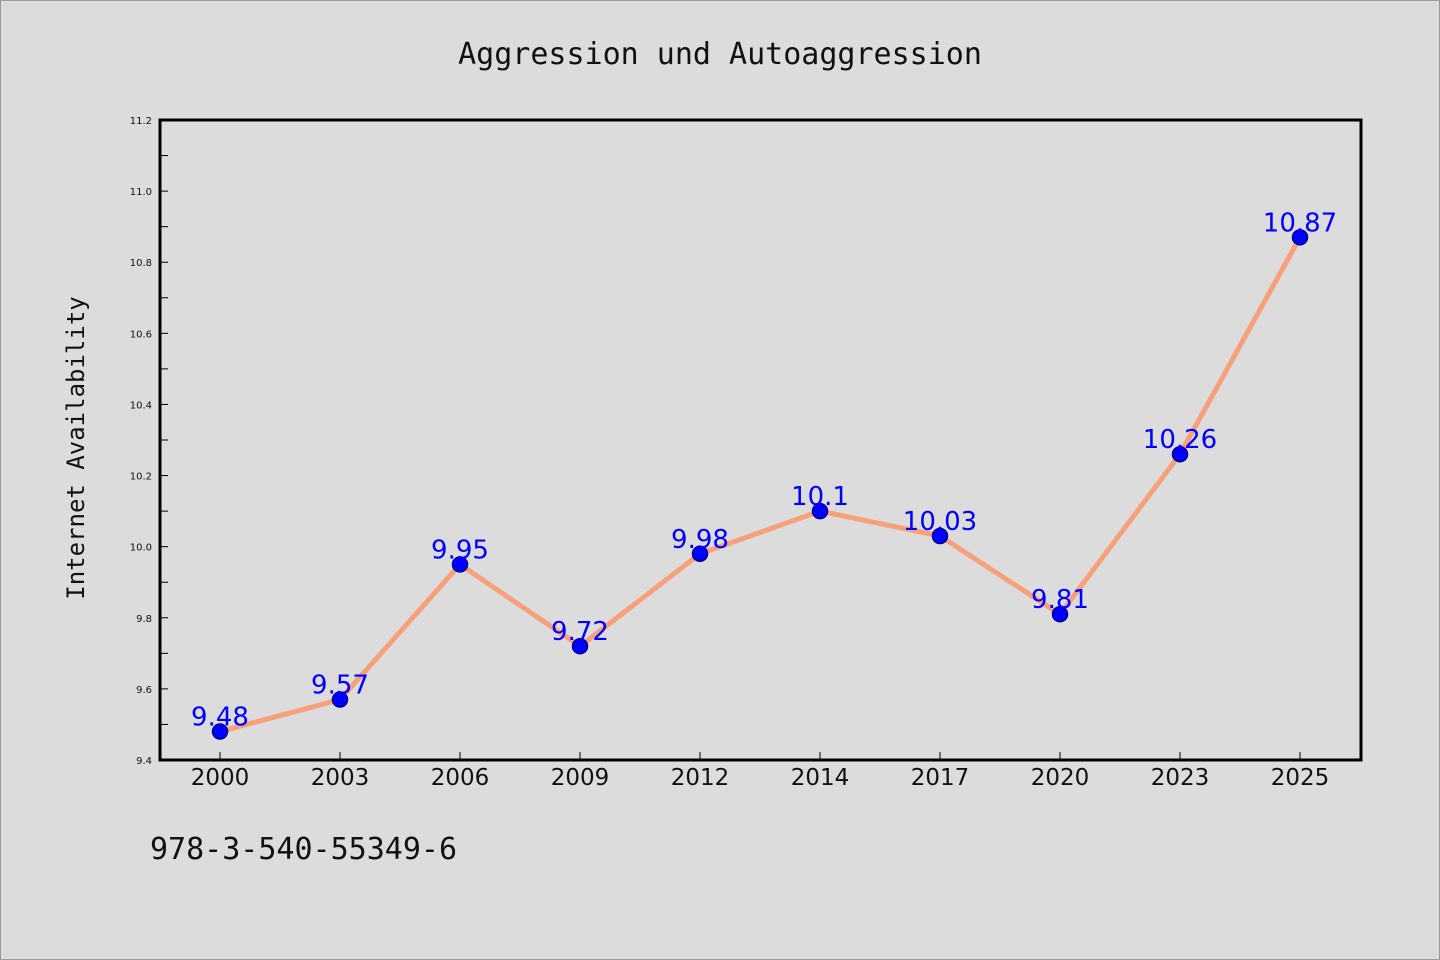 The height and width of the screenshot is (960, 1440). I want to click on y-axis-label: Internet Availability, so click(76, 447).